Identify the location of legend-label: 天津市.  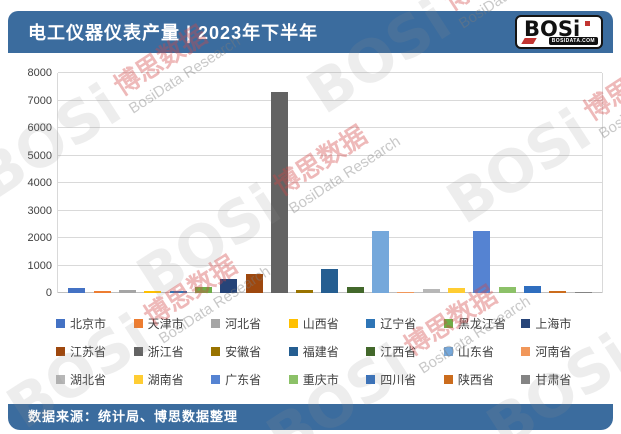
(165, 323).